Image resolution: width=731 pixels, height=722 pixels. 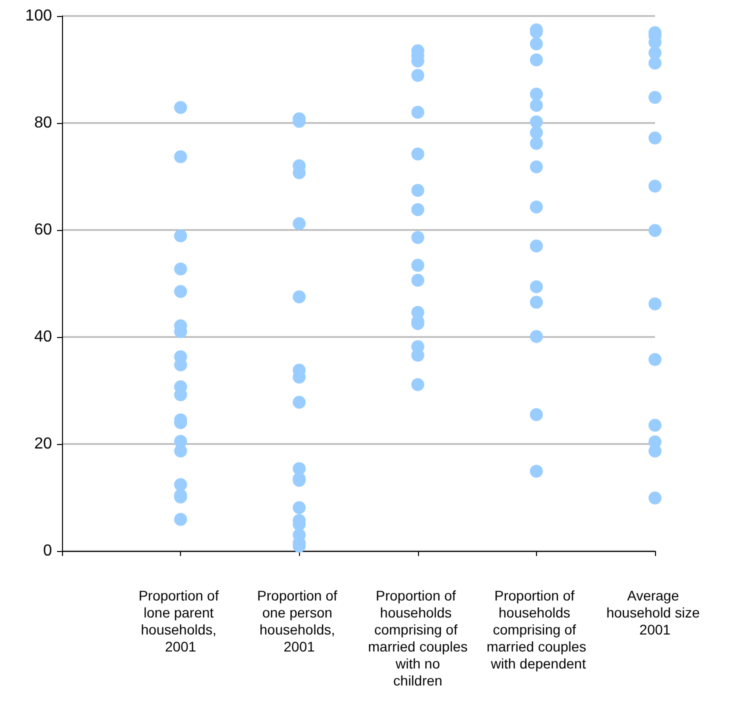 I want to click on y-tick-label: 60, so click(x=43, y=230).